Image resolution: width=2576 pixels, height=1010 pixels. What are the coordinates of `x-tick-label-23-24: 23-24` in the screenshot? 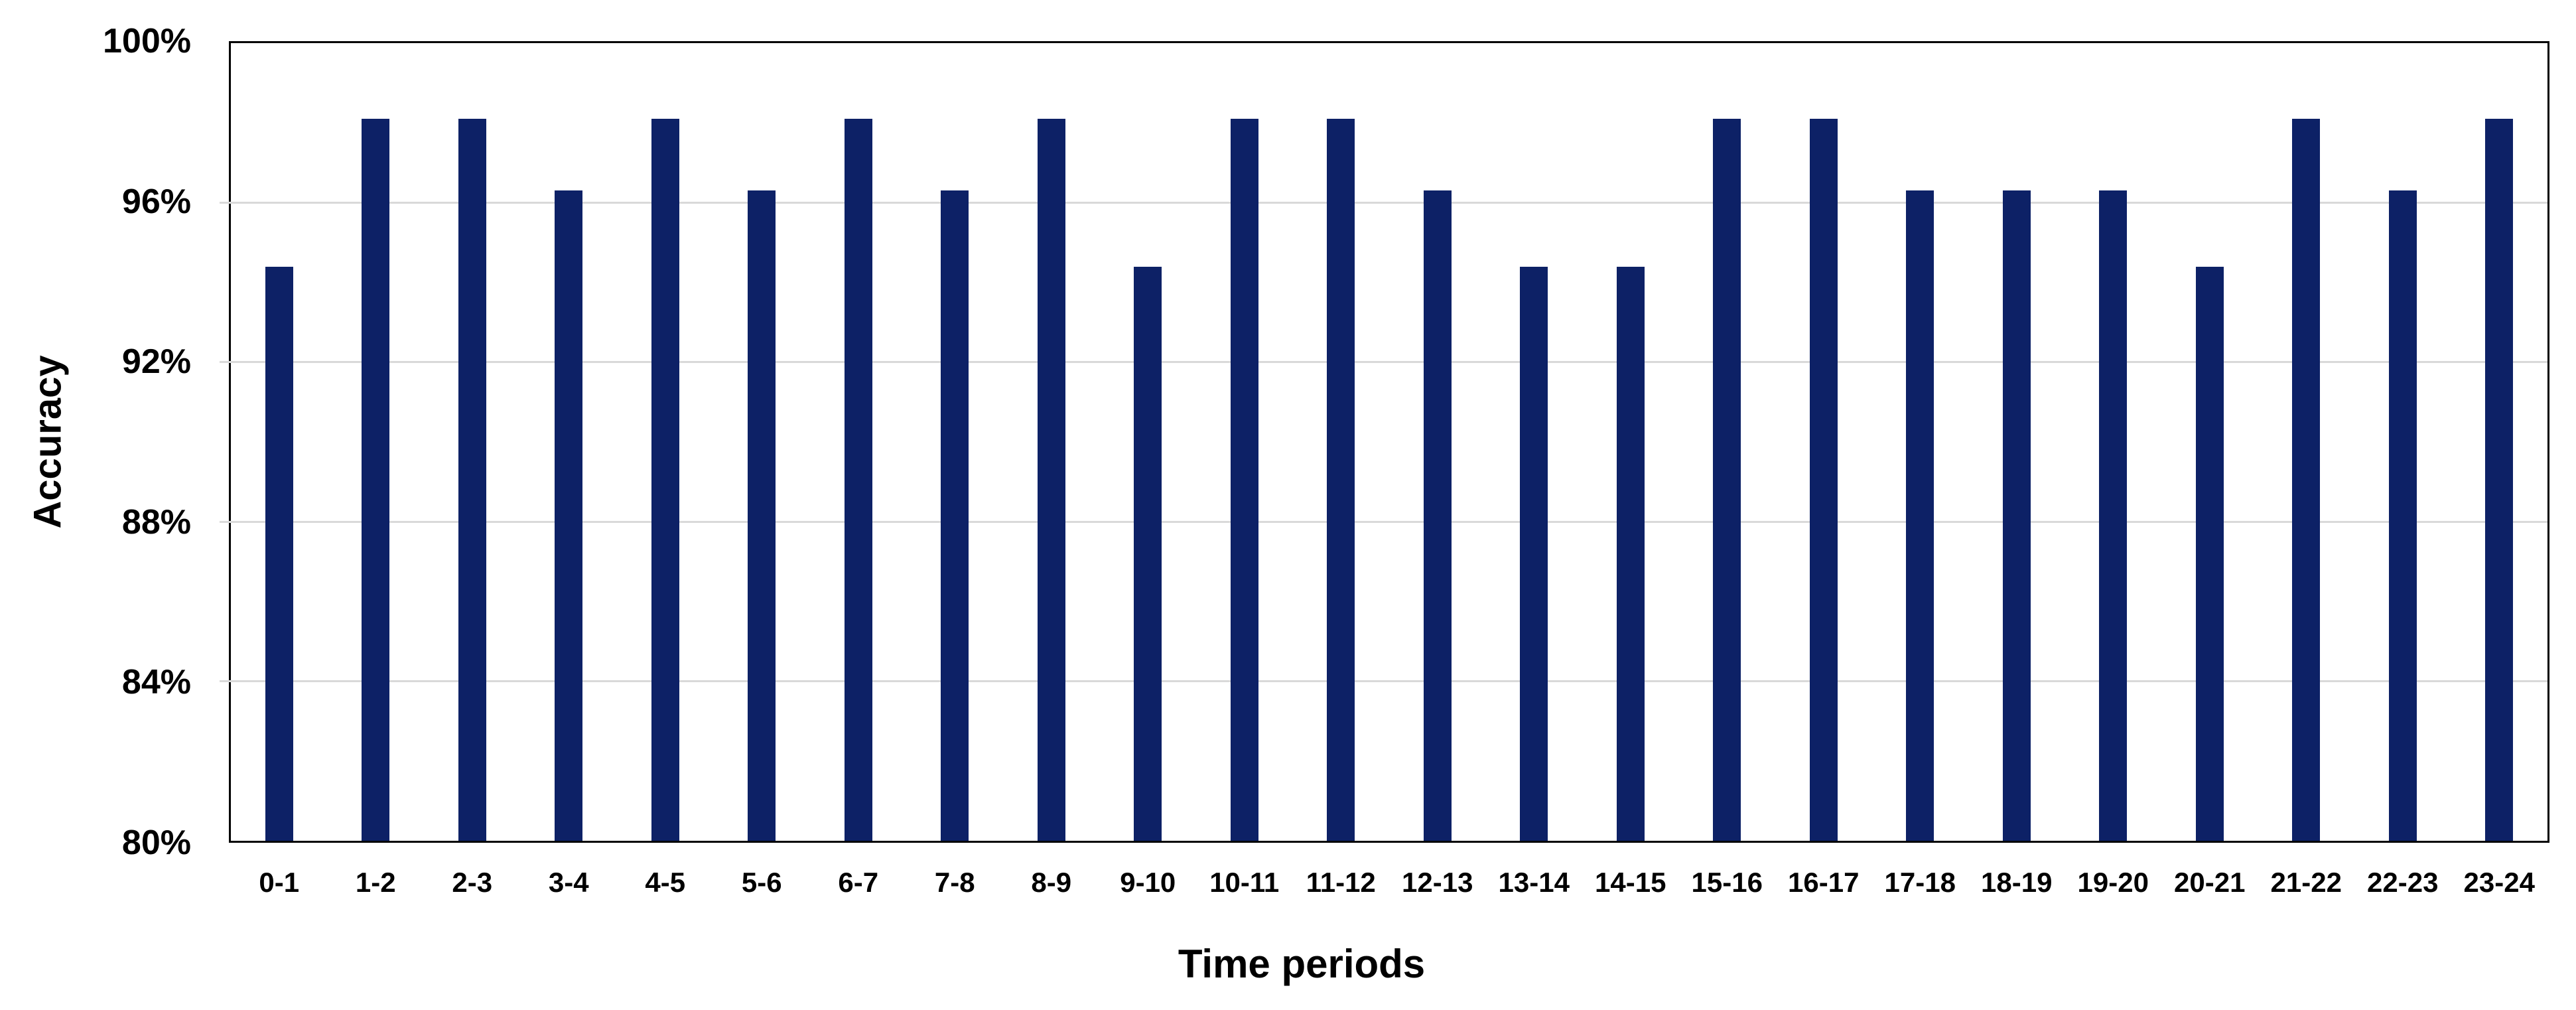 It's located at (2499, 882).